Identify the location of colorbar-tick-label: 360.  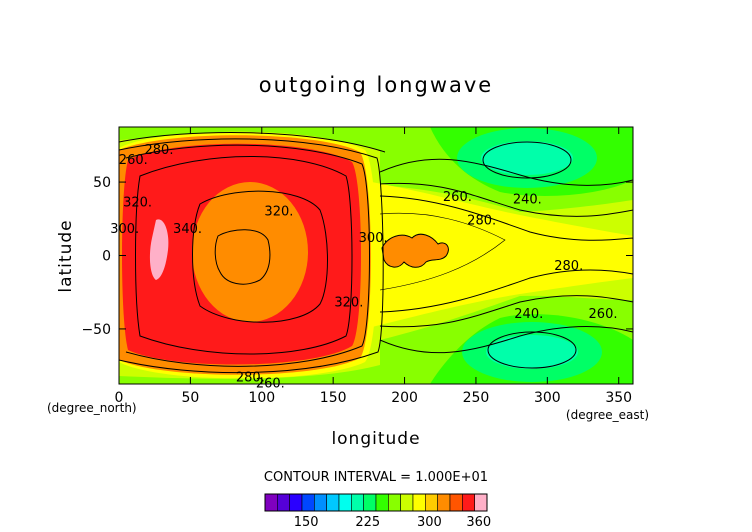
(478, 522).